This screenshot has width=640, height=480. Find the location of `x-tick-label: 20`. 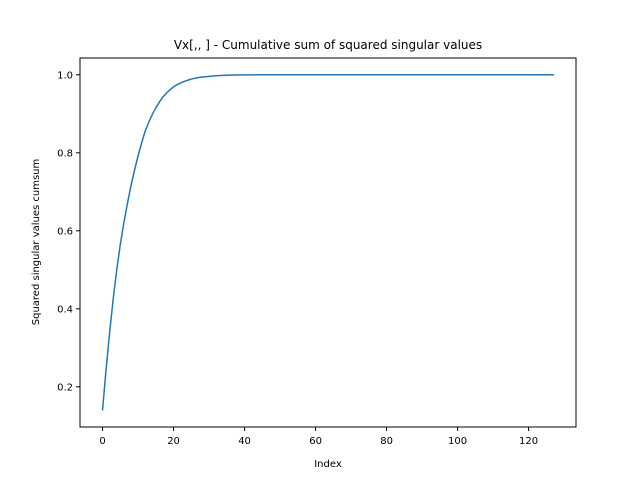

x-tick-label: 20 is located at coordinates (173, 441).